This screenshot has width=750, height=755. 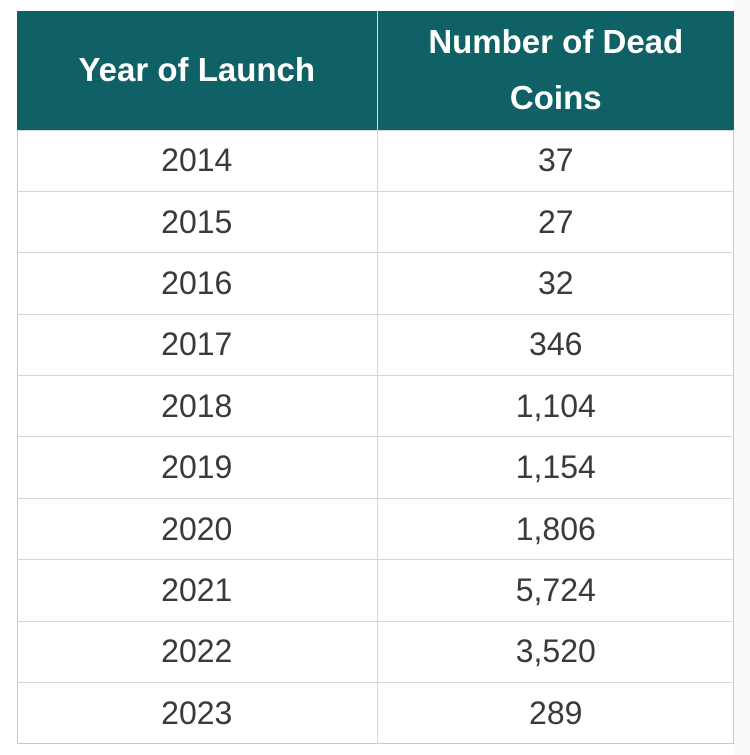 What do you see at coordinates (197, 406) in the screenshot?
I see `year-cell: 2018` at bounding box center [197, 406].